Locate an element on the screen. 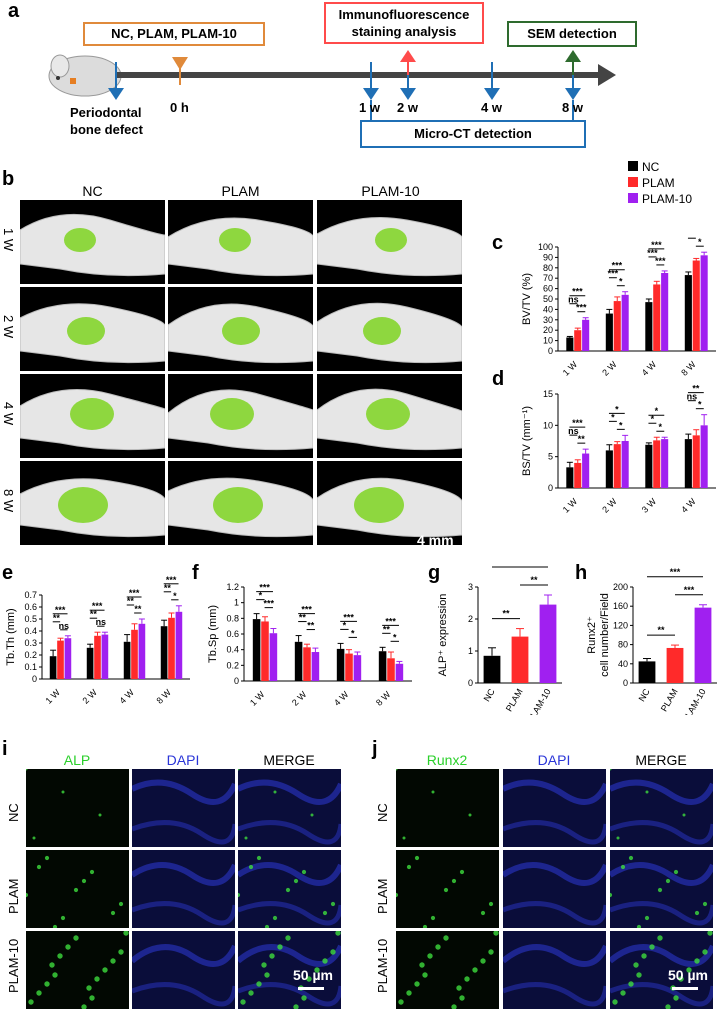  y-tick-label: 0.1 is located at coordinates (30, 667).